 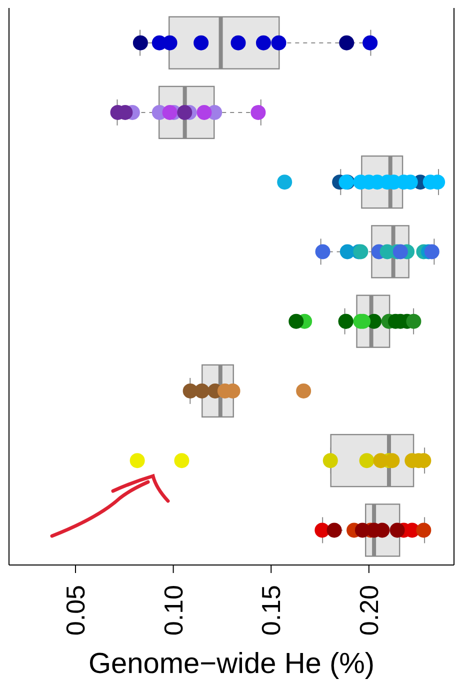 I want to click on x-tick-label: 0.20, so click(x=369, y=610).